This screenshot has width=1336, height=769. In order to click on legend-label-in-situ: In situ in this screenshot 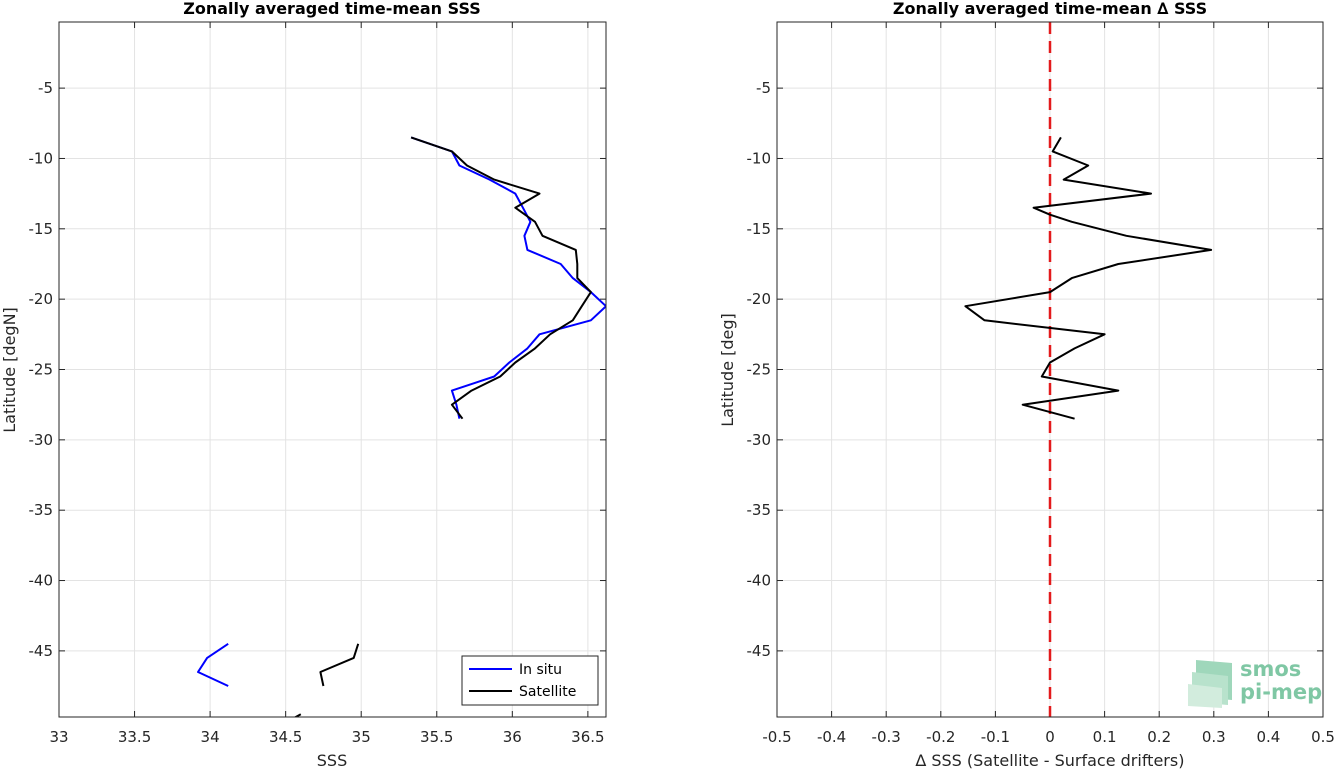, I will do `click(540, 670)`.